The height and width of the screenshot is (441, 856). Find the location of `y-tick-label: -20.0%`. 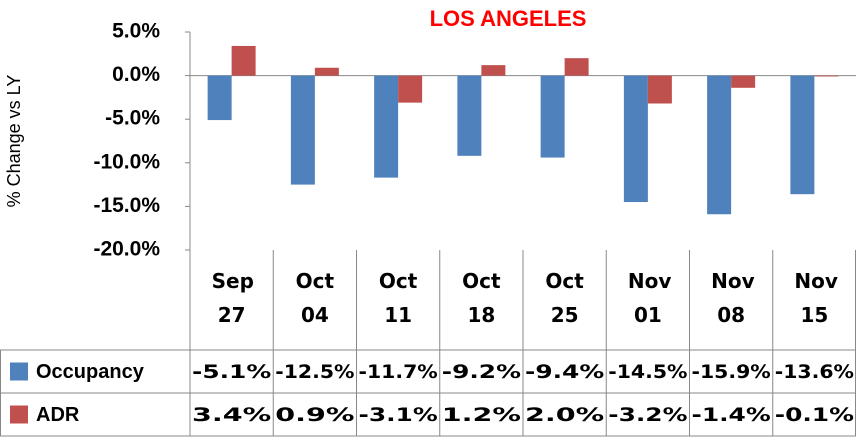

y-tick-label: -20.0% is located at coordinates (126, 249).